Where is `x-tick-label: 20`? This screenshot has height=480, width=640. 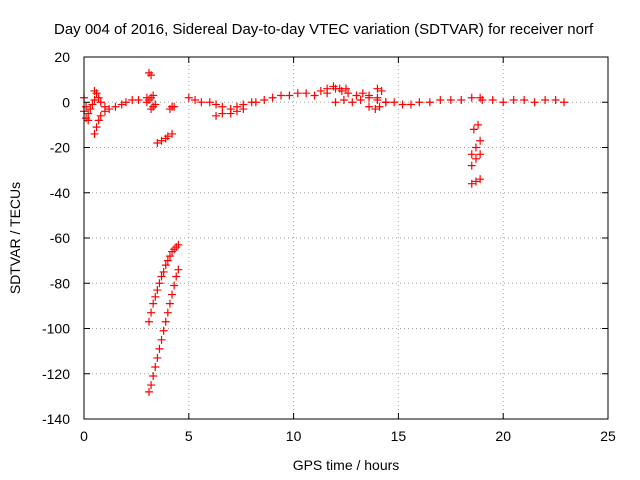
x-tick-label: 20 is located at coordinates (503, 436).